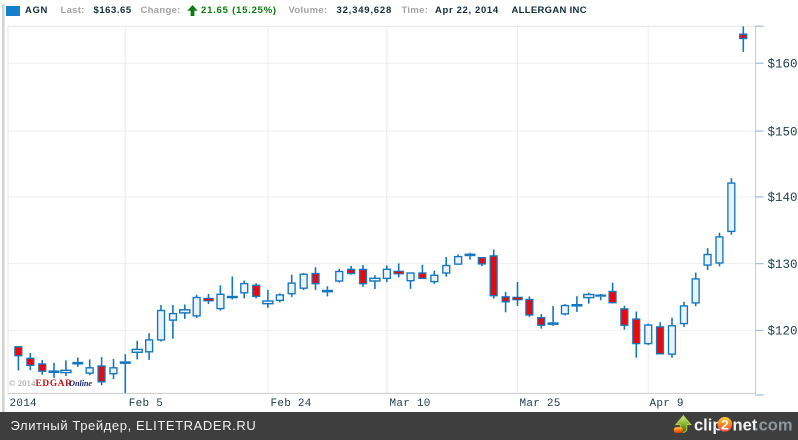  Describe the element at coordinates (667, 404) in the screenshot. I see `svg-text: Apr 9` at that location.